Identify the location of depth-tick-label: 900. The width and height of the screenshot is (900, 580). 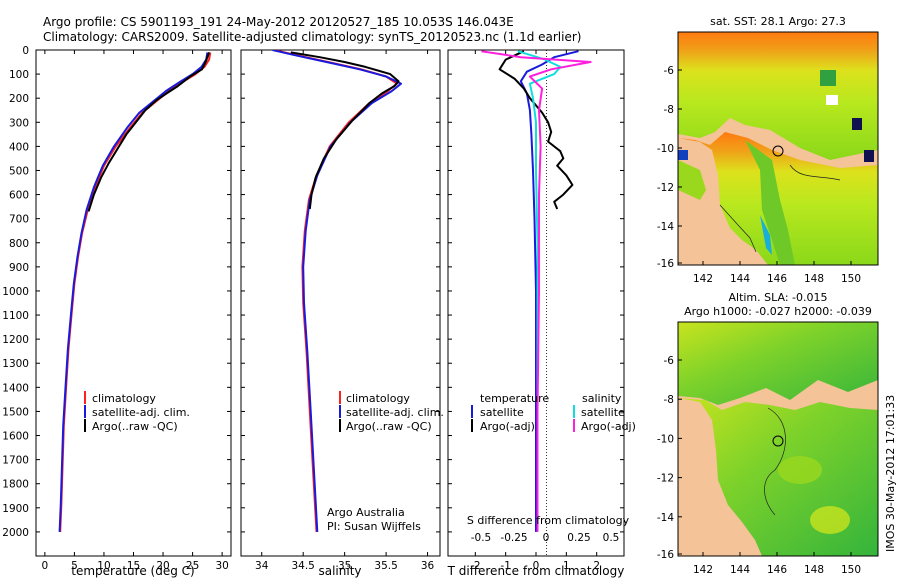
(19, 268).